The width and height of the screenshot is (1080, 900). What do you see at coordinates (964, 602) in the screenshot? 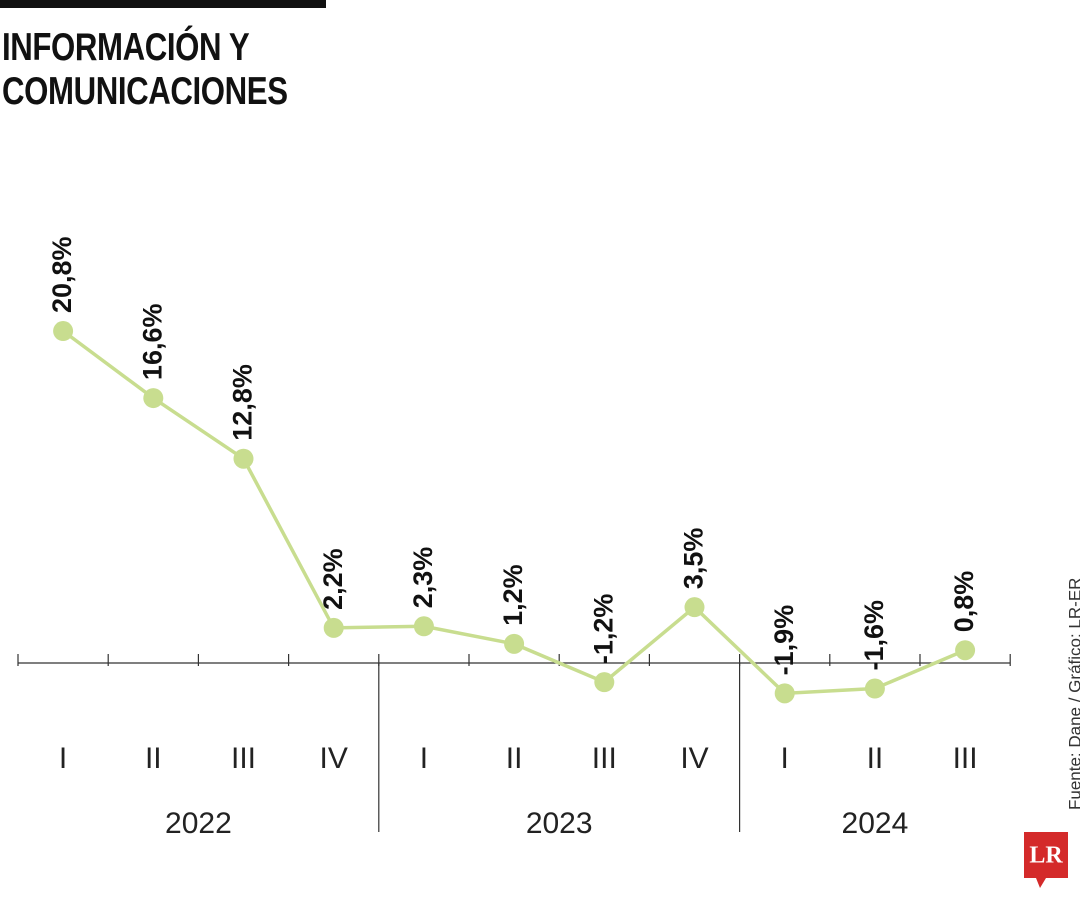
I see `value-label: 0,8%` at bounding box center [964, 602].